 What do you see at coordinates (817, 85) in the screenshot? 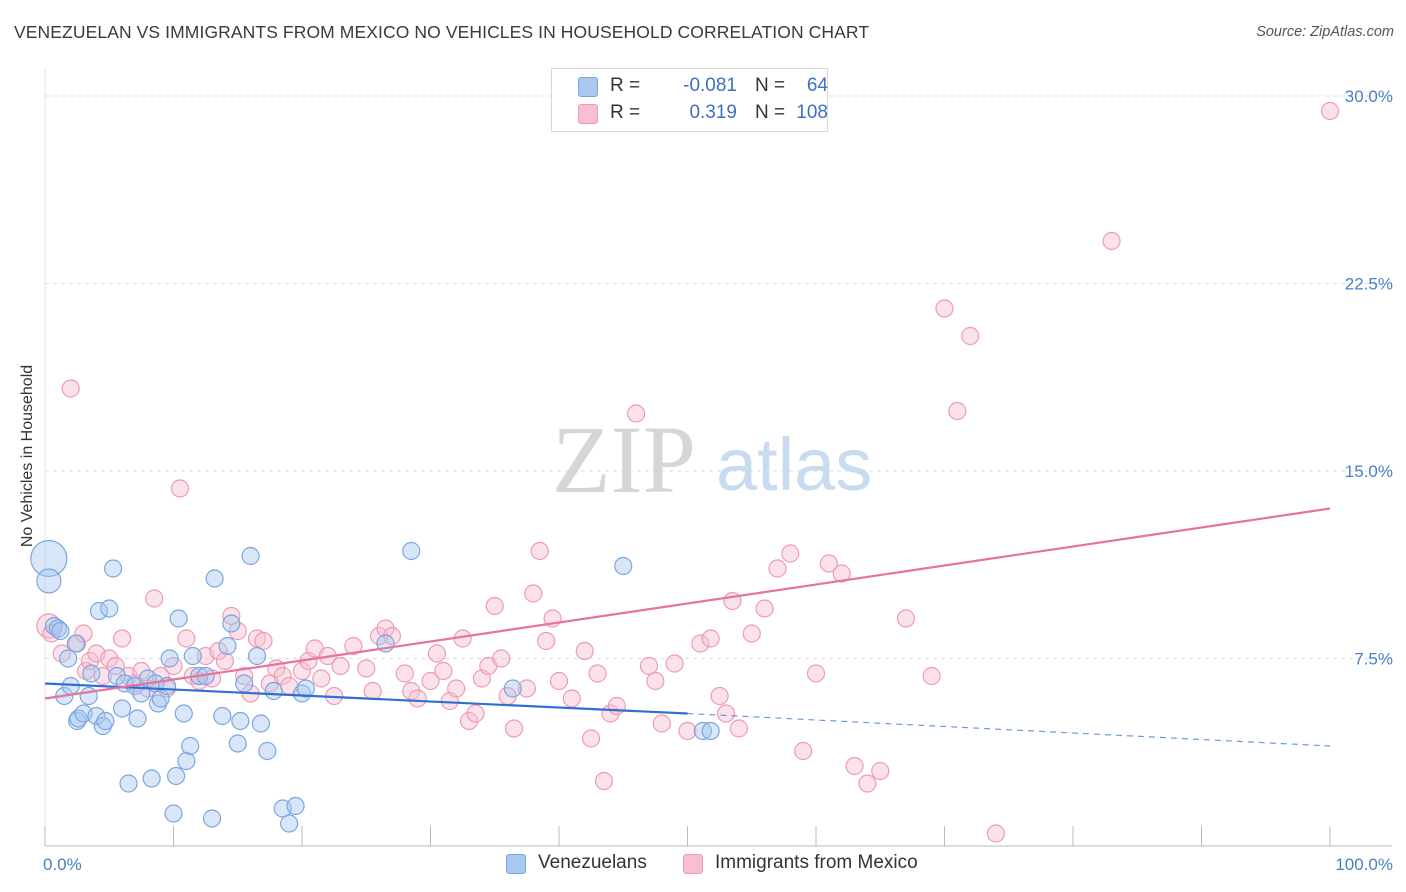
I see `n-value: 64` at bounding box center [817, 85].